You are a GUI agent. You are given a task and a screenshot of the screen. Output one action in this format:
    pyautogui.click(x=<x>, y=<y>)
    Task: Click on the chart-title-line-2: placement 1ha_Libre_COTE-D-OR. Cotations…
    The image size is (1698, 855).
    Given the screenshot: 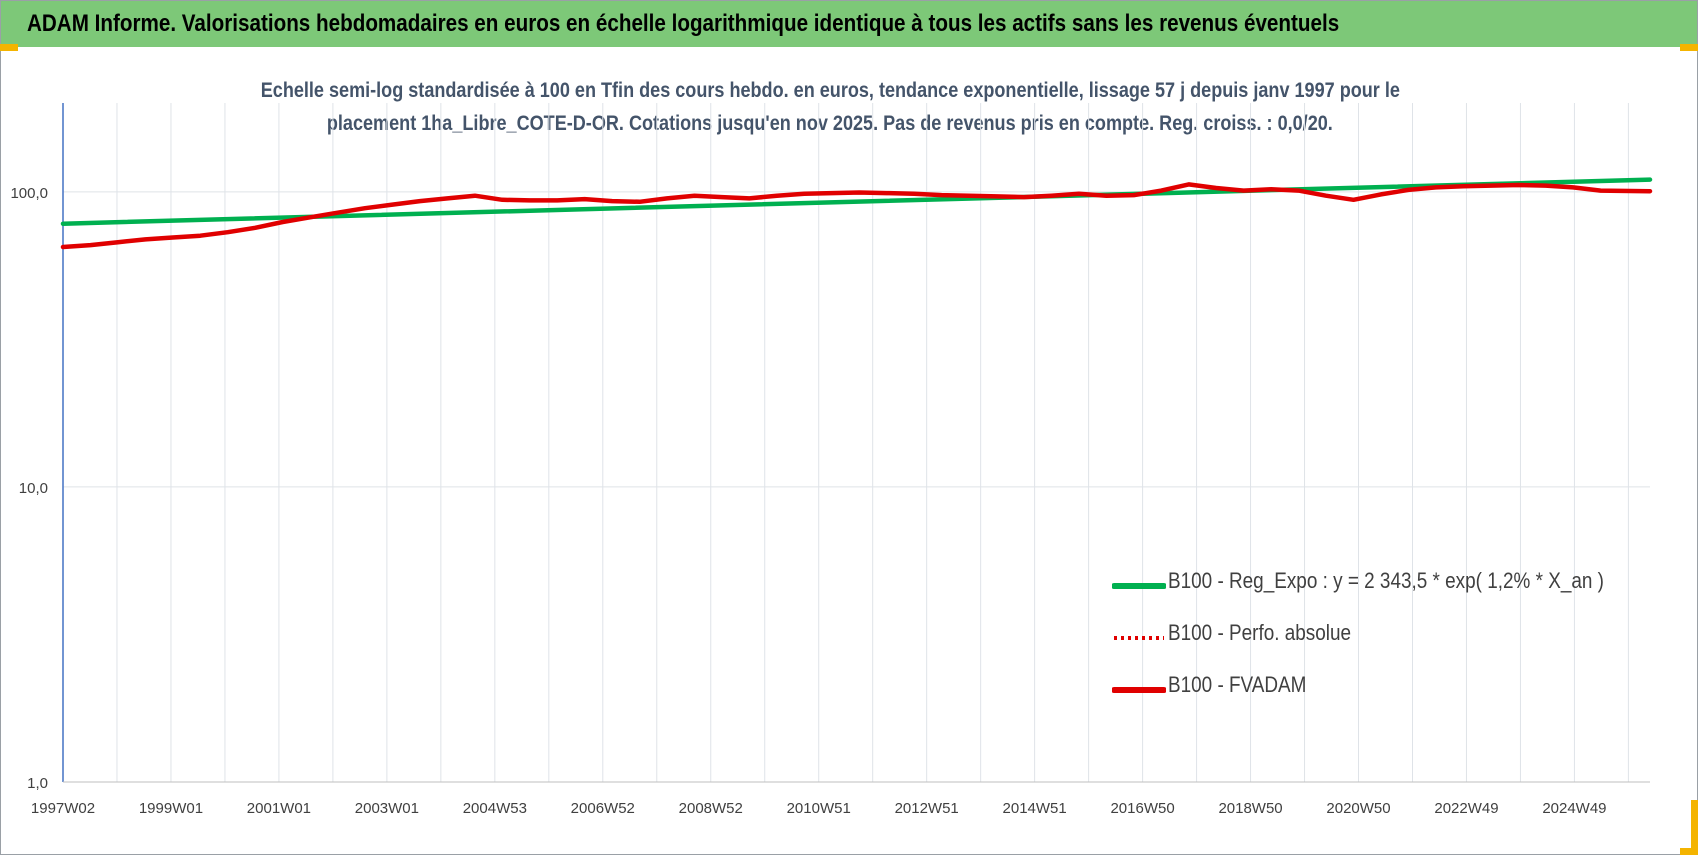 What is the action you would take?
    pyautogui.click(x=830, y=123)
    